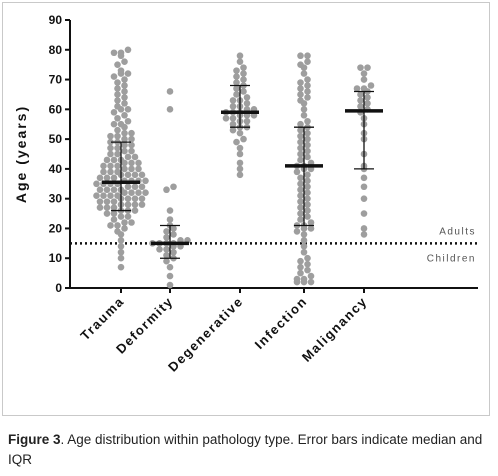 Image resolution: width=498 pixels, height=476 pixels. I want to click on y-tick-label: 50, so click(56, 139).